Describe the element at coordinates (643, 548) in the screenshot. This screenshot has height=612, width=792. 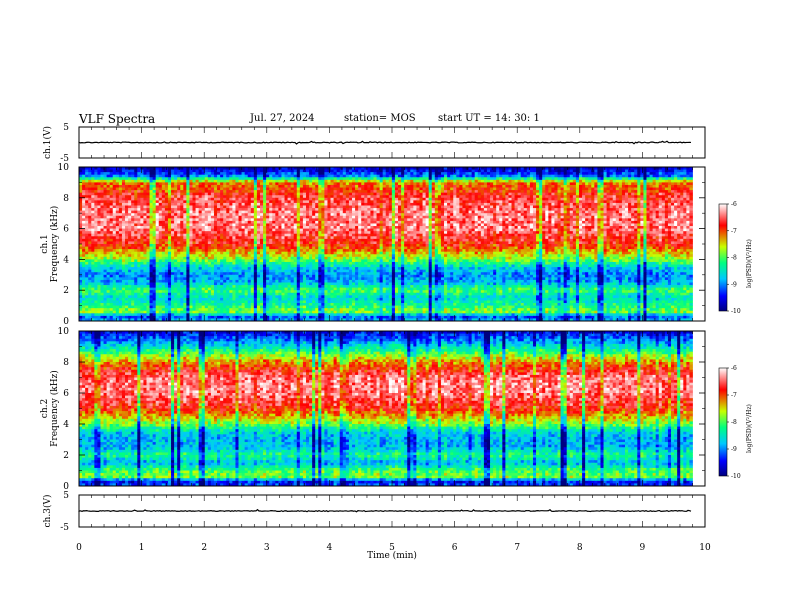
I see `x-tick-label: 9` at that location.